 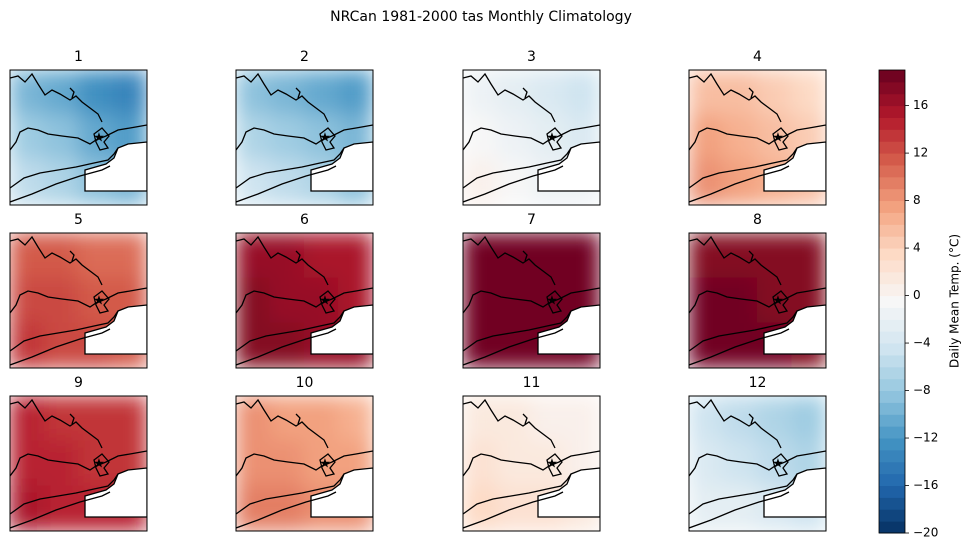 What do you see at coordinates (925, 485) in the screenshot?
I see `colorbar-tick-label: −16` at bounding box center [925, 485].